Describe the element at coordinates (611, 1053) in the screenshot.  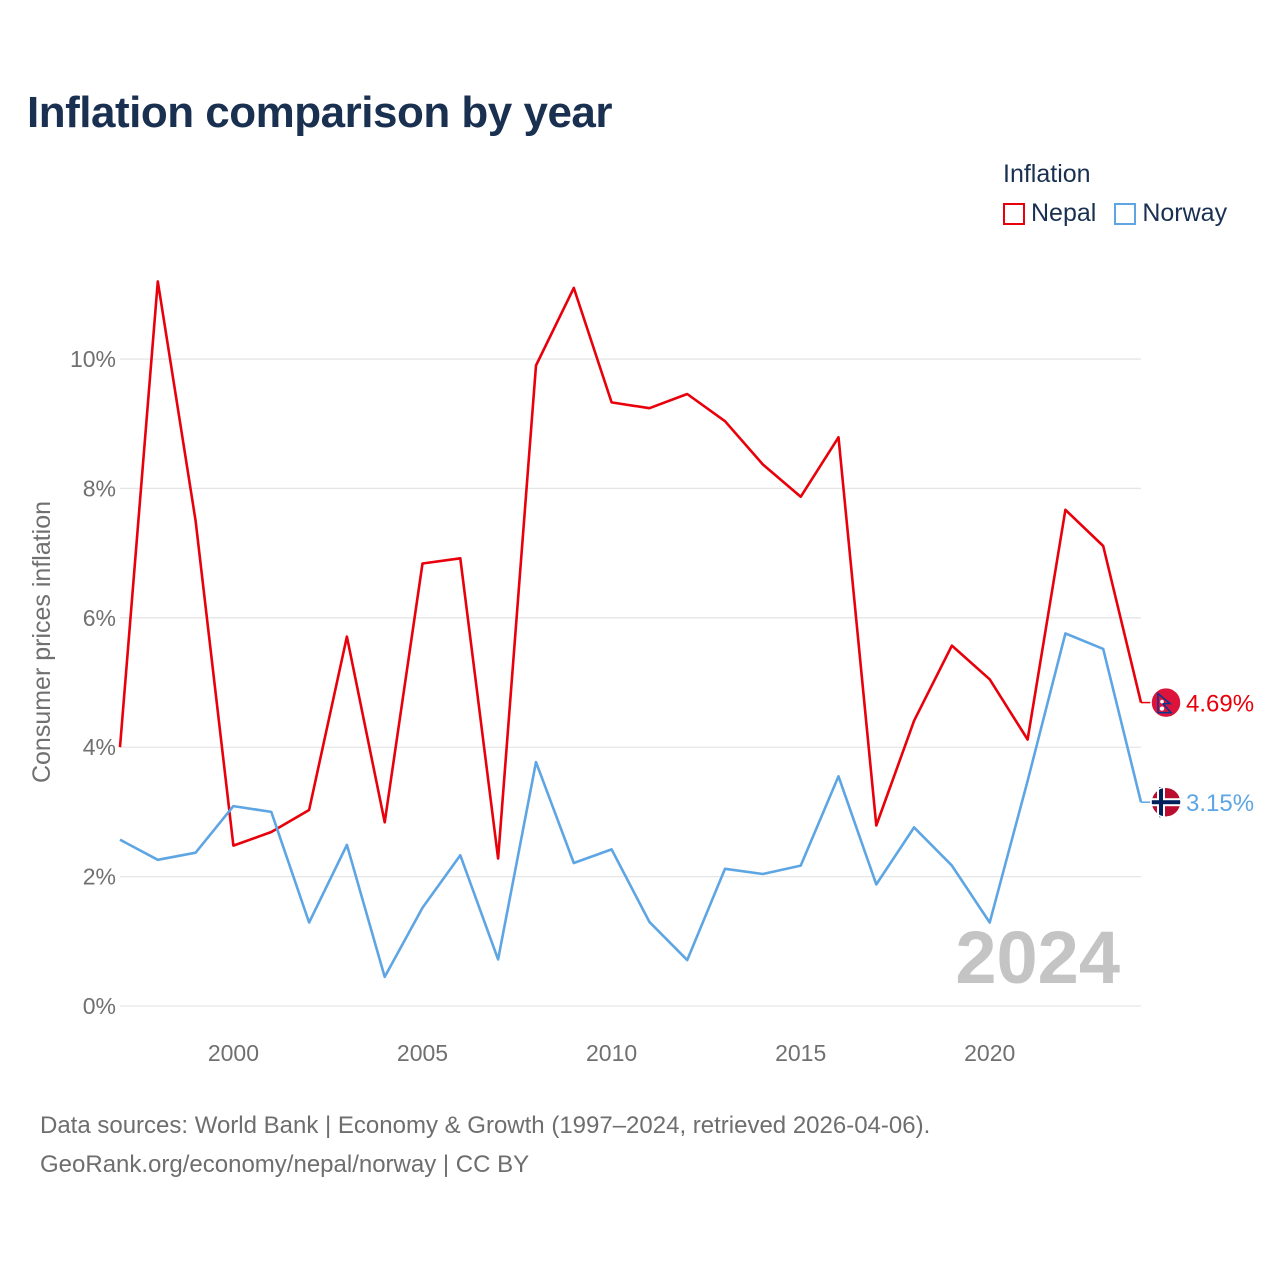
I see `x-tick-label: 2010` at that location.